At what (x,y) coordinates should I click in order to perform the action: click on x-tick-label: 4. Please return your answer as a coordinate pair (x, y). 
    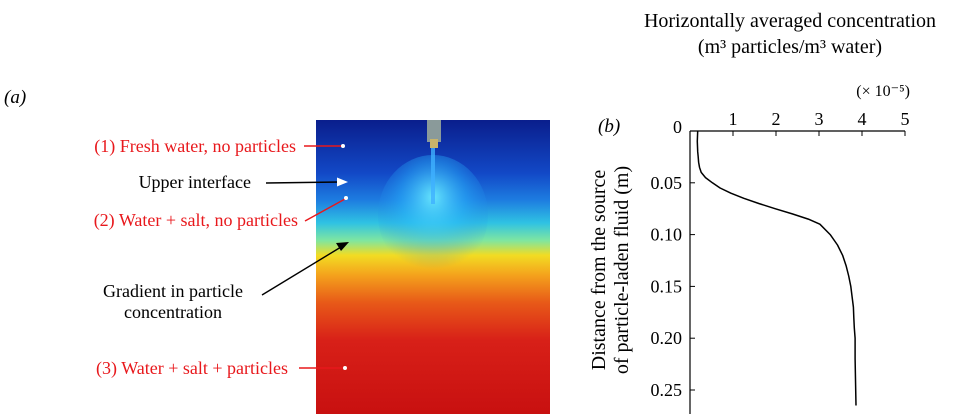
    Looking at the image, I should click on (862, 119).